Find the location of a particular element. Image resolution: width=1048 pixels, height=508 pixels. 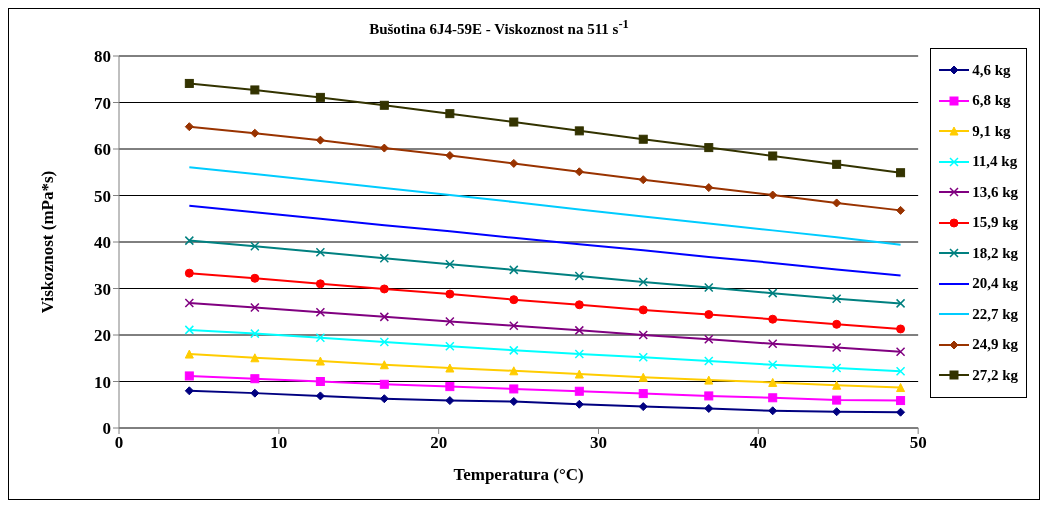

x-tick-label: 30 is located at coordinates (598, 443).